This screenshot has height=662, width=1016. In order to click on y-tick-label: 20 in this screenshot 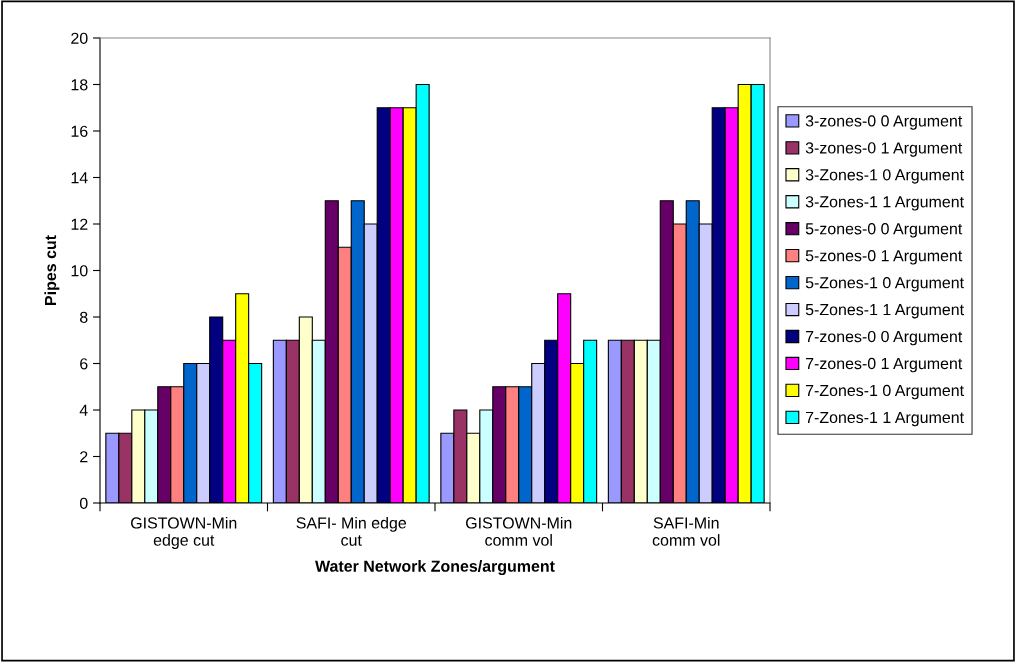, I will do `click(79, 38)`.